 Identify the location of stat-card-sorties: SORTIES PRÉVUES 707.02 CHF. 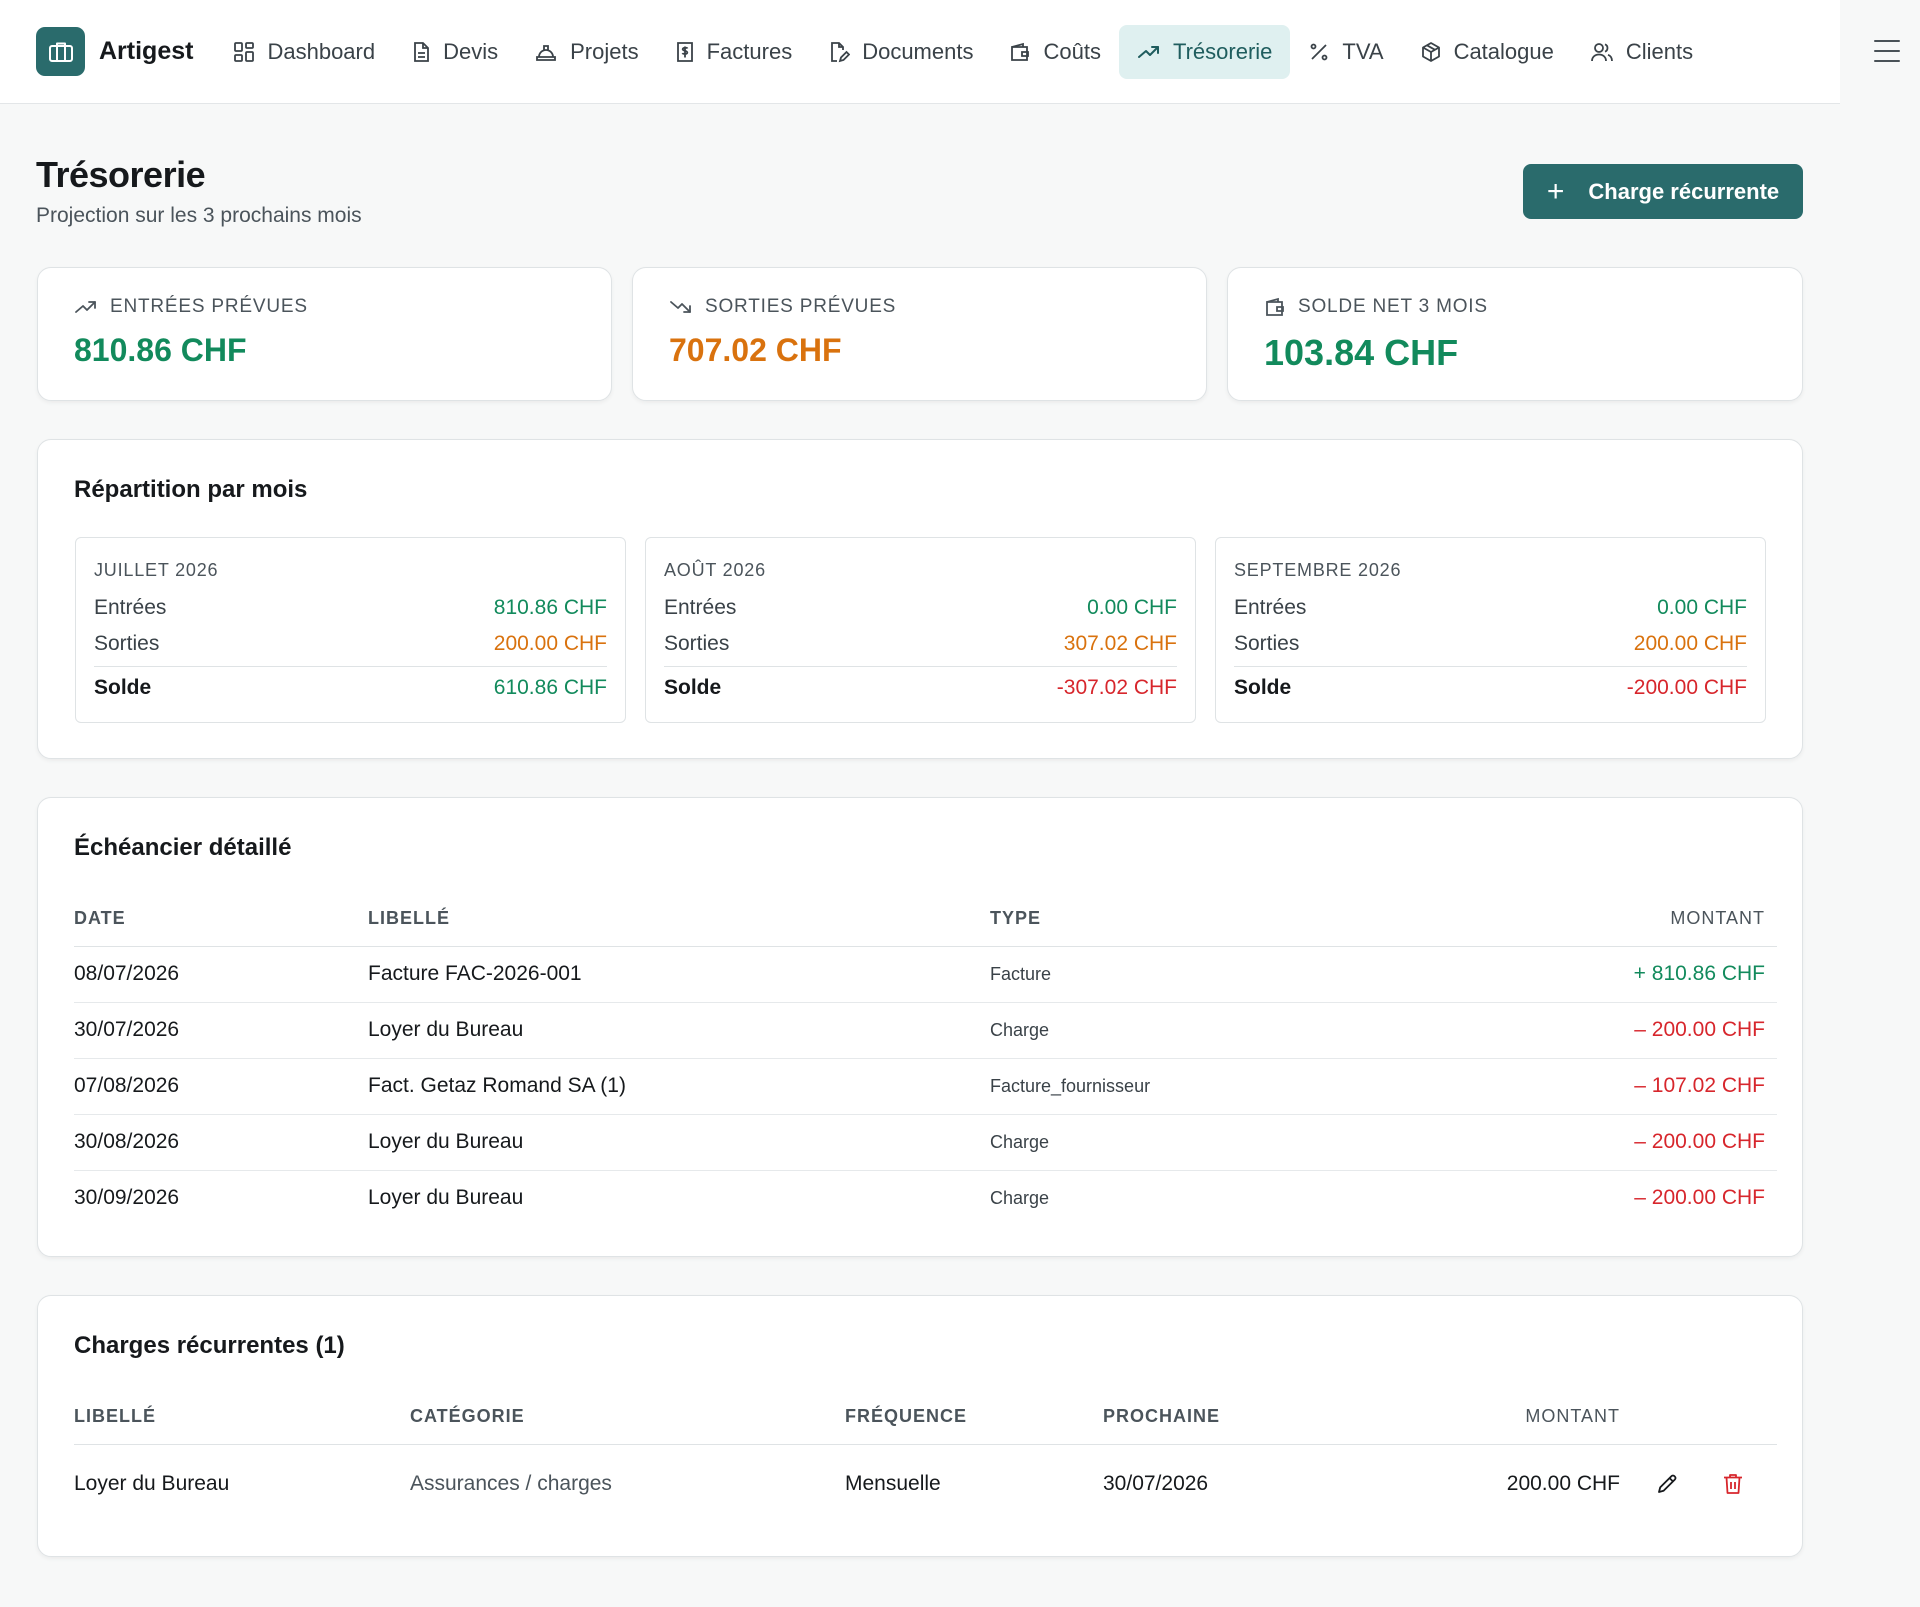
(919, 334).